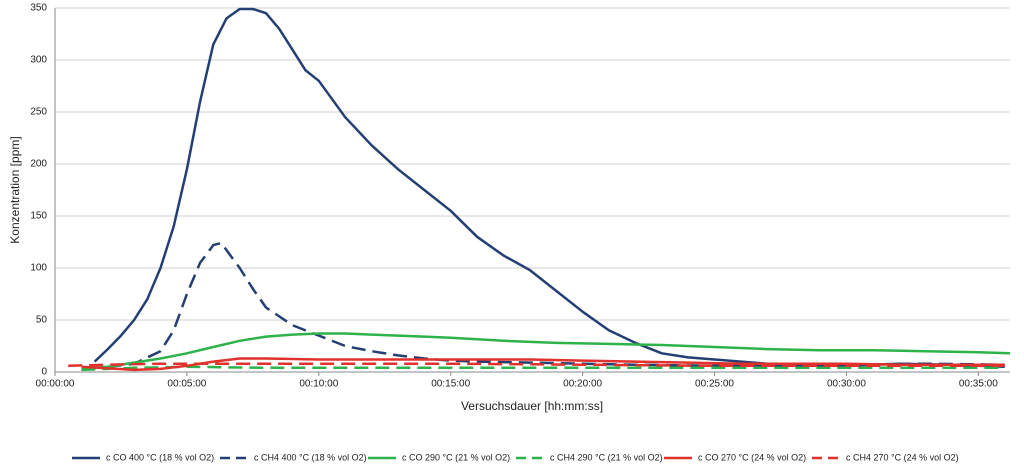 This screenshot has height=470, width=1024. Describe the element at coordinates (38, 268) in the screenshot. I see `y-tick-label: 100` at that location.